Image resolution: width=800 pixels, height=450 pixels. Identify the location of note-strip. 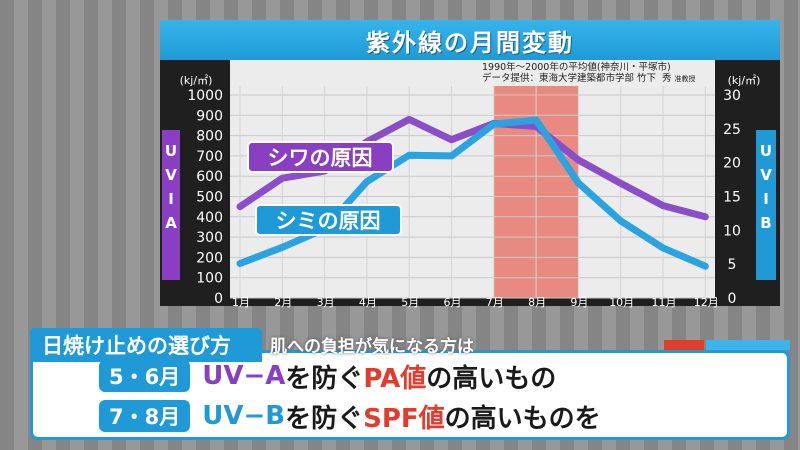
(472, 73).